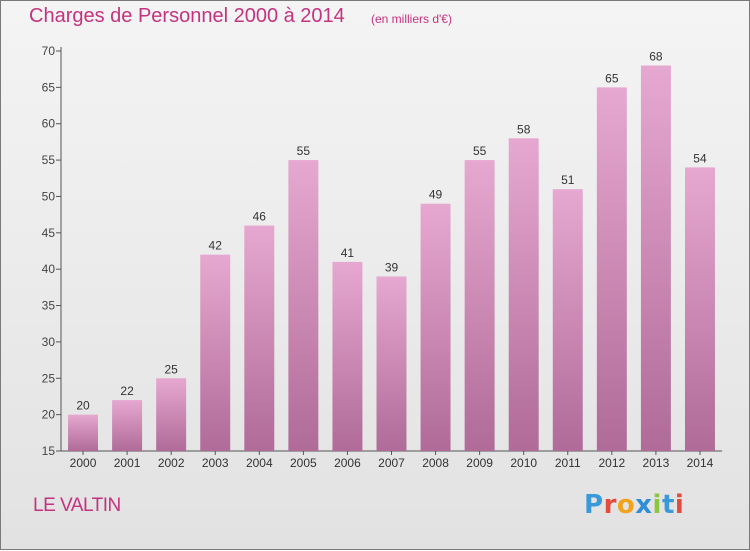  What do you see at coordinates (568, 180) in the screenshot?
I see `data-label: 51` at bounding box center [568, 180].